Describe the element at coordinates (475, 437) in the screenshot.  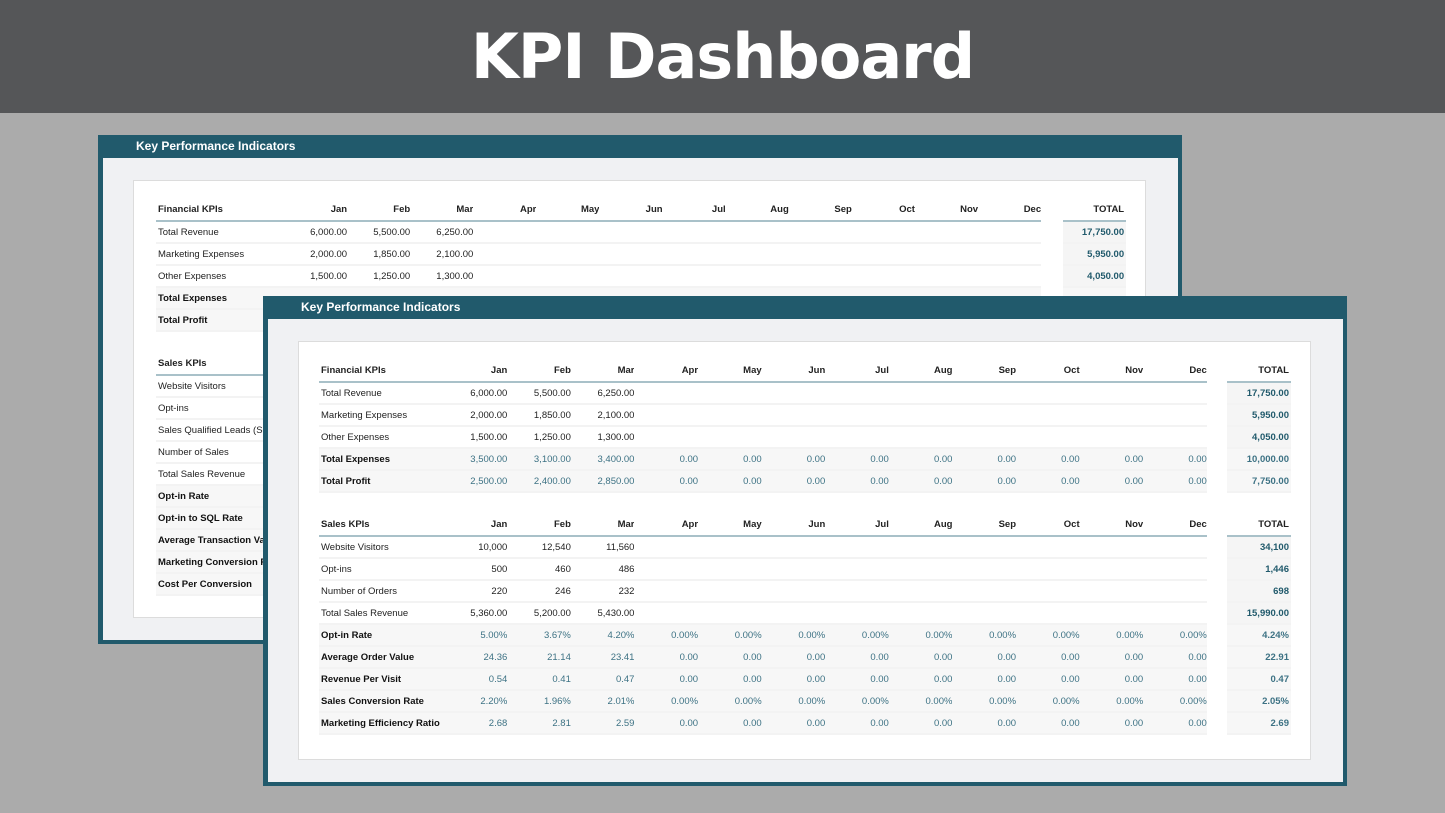
I see `cell-value: 1,500.00` at that location.